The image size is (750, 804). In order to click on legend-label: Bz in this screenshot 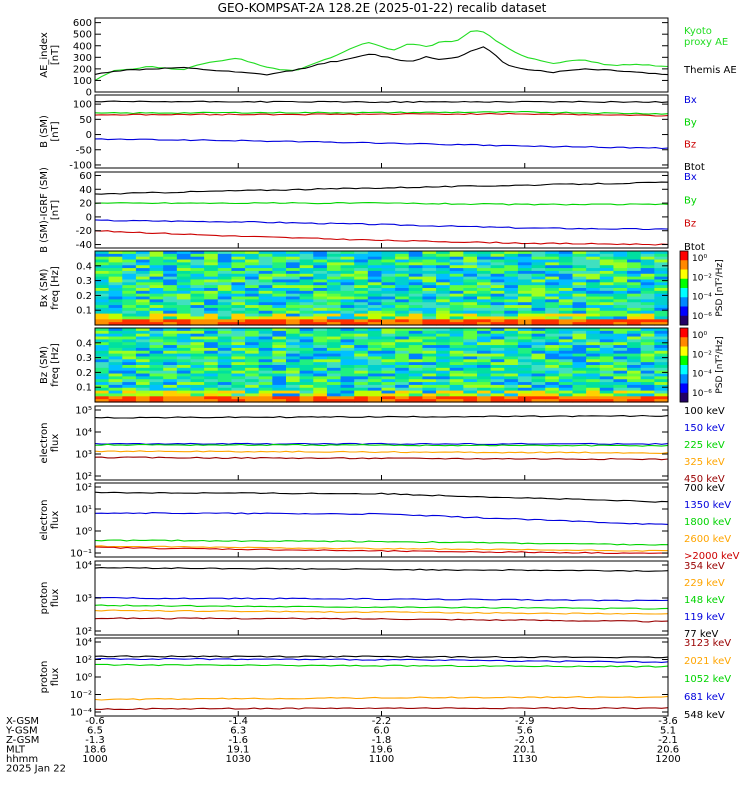, I will do `click(690, 145)`.